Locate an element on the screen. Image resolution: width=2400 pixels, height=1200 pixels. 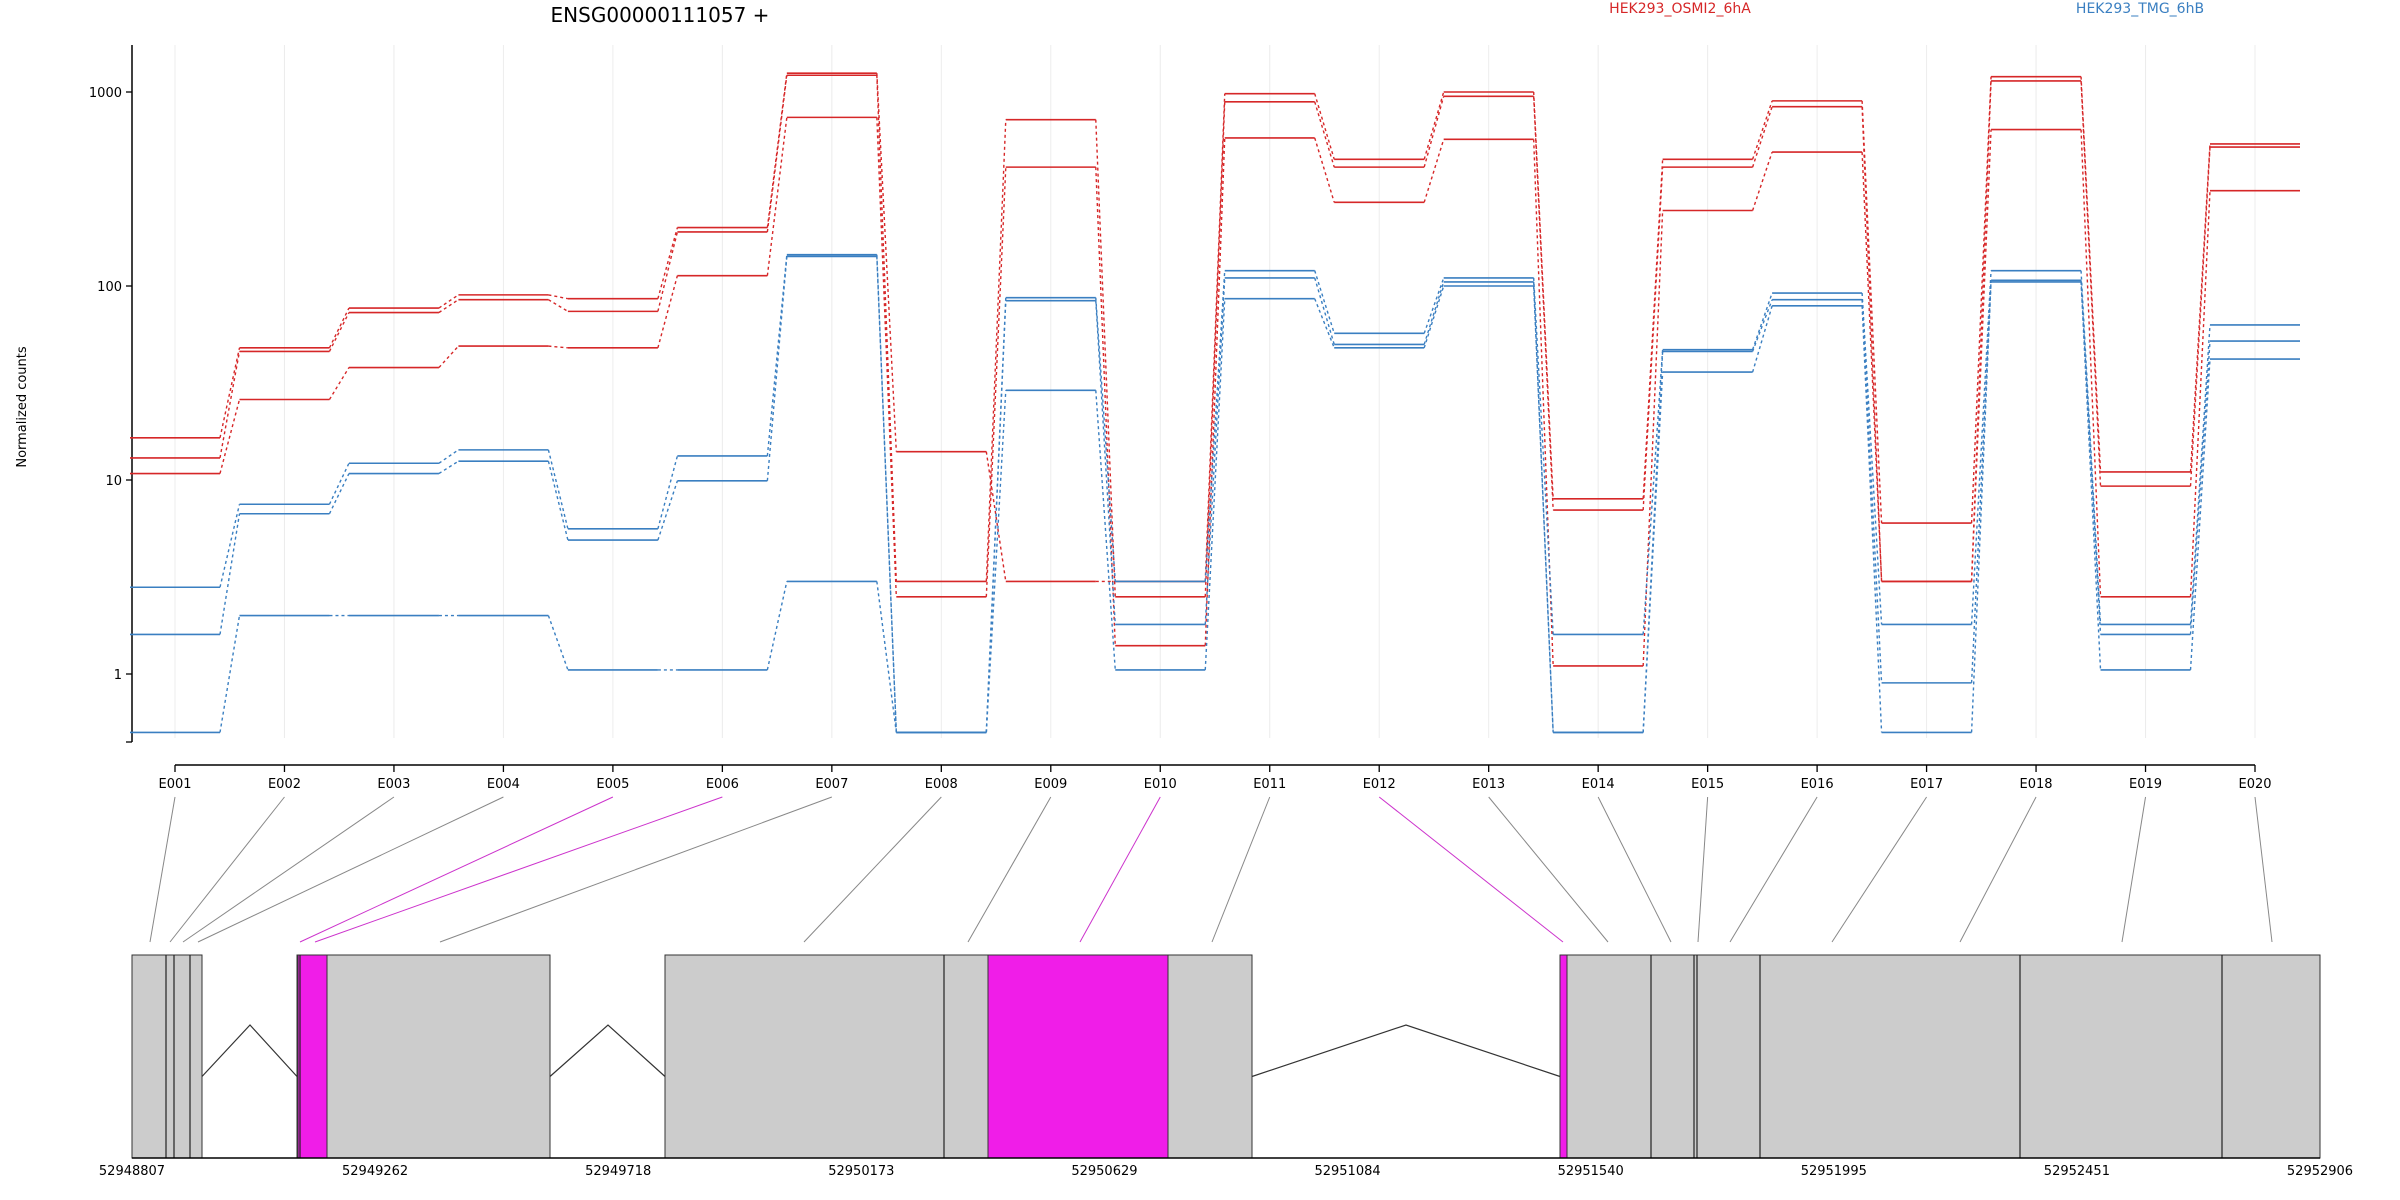
coord-label-5: 52951084 is located at coordinates (1347, 1171).